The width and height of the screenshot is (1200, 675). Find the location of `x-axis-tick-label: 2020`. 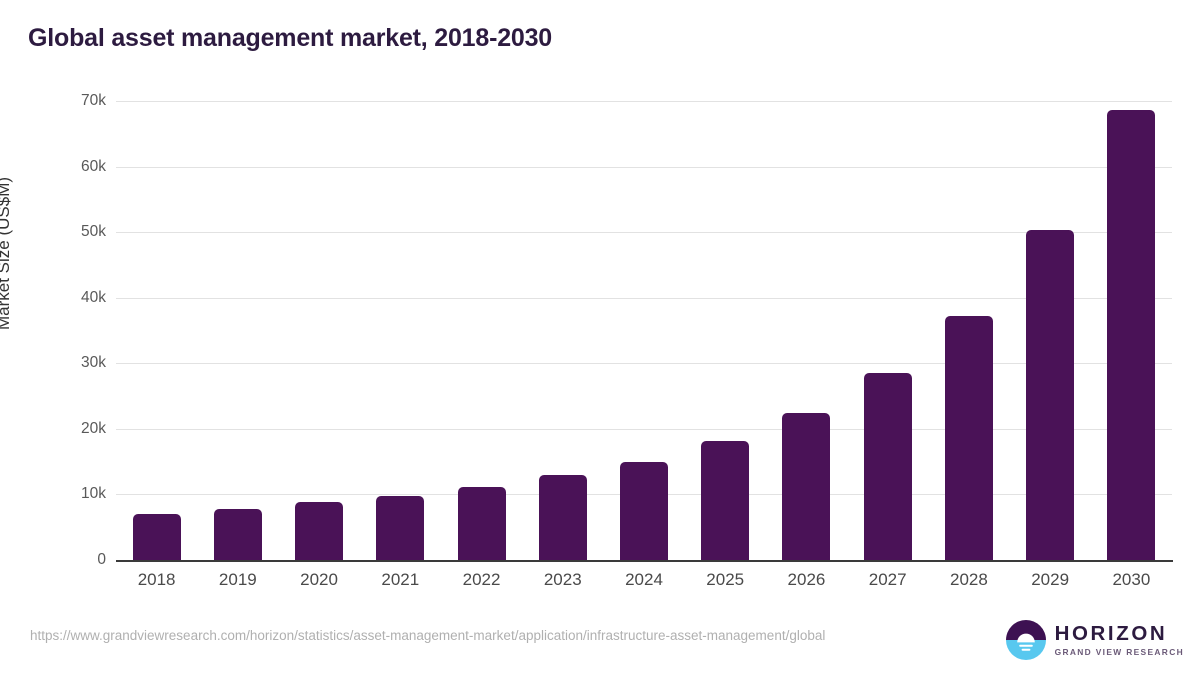

x-axis-tick-label: 2020 is located at coordinates (319, 579).